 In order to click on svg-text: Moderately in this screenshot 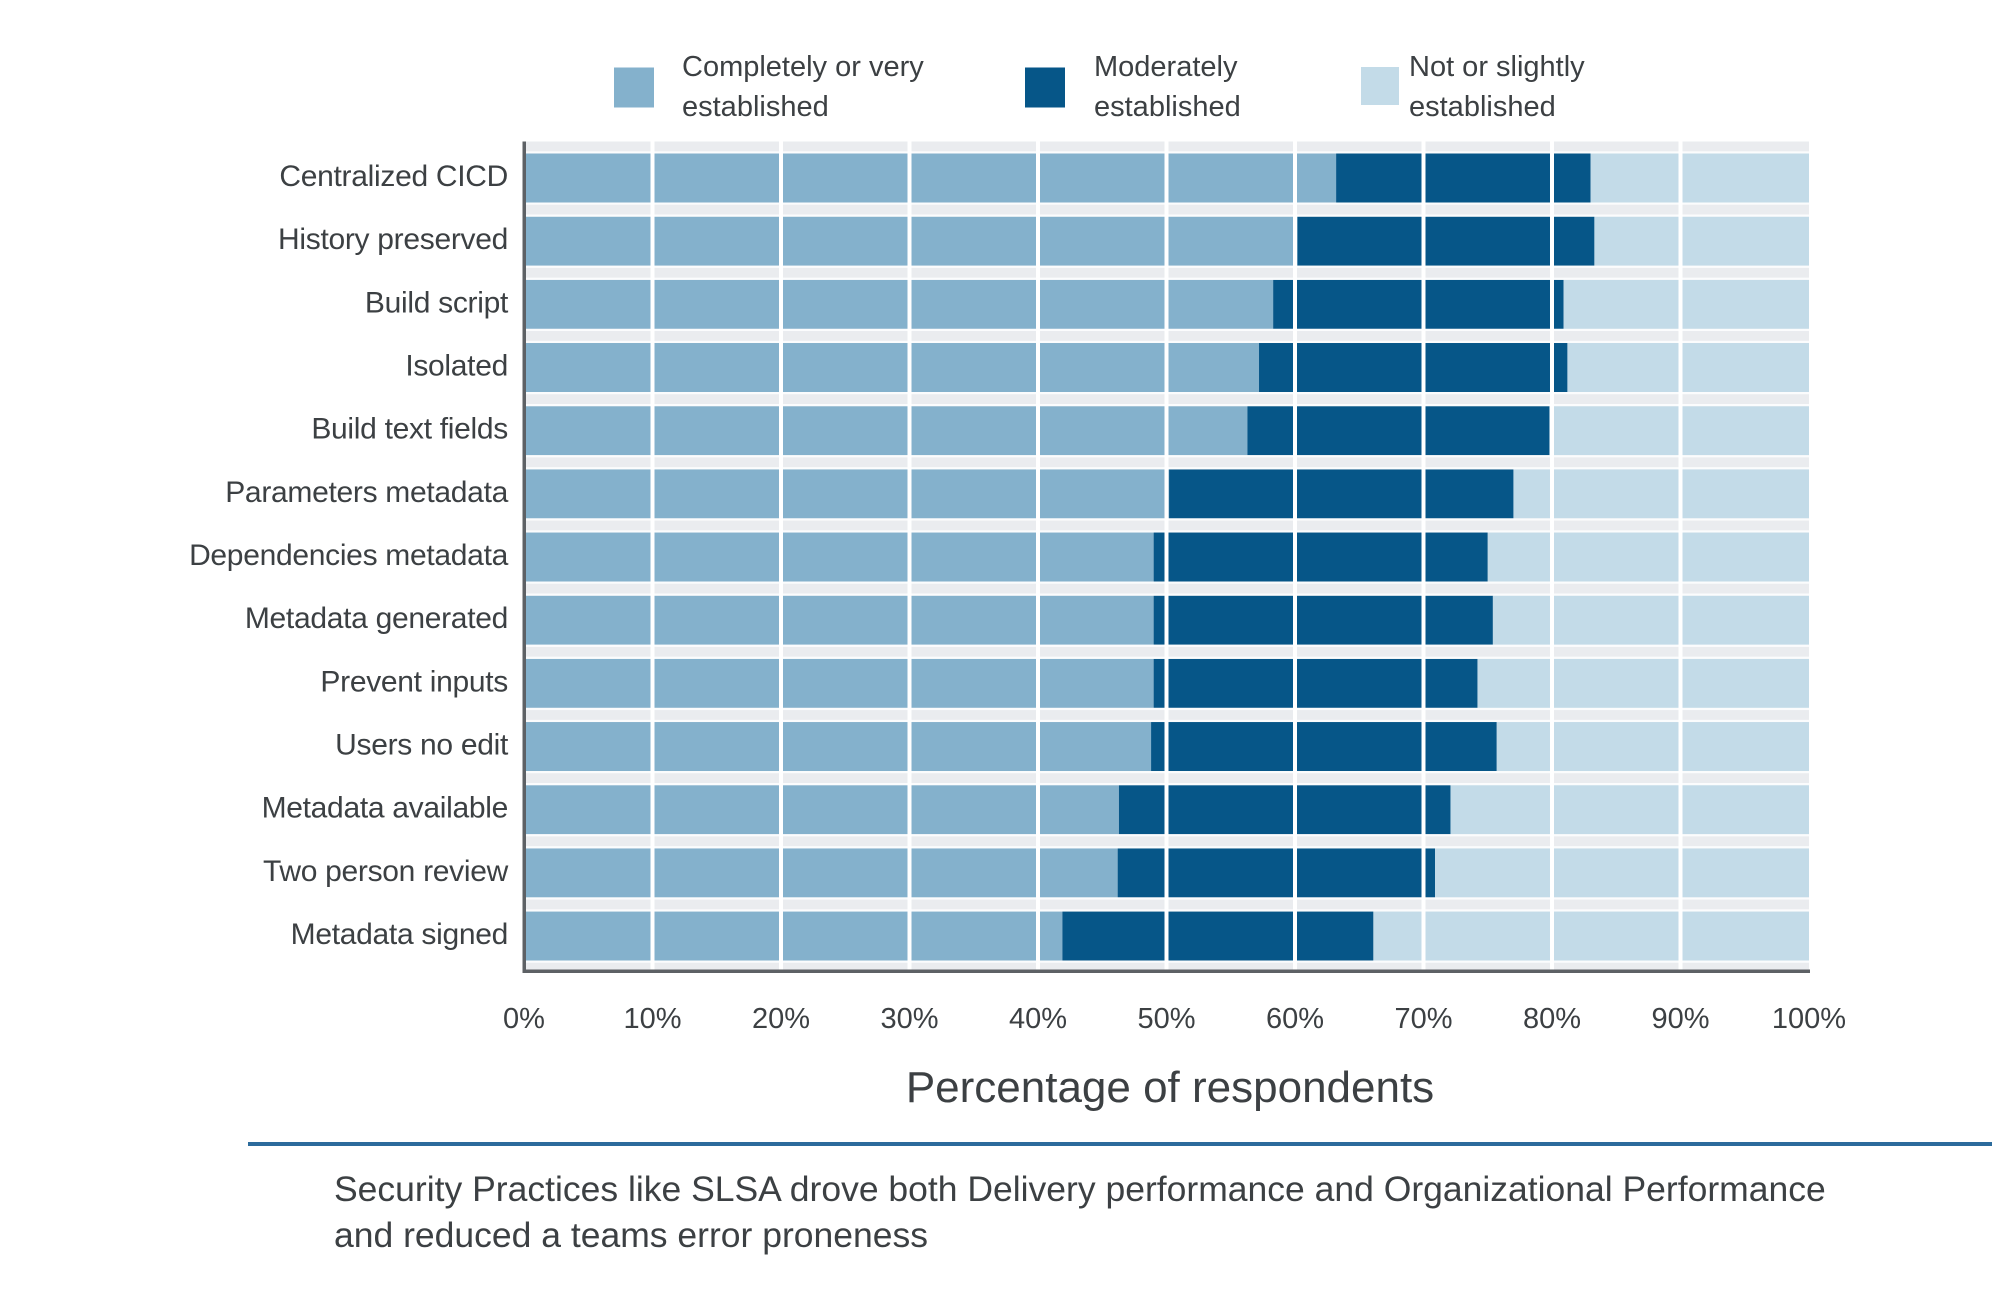, I will do `click(1166, 67)`.